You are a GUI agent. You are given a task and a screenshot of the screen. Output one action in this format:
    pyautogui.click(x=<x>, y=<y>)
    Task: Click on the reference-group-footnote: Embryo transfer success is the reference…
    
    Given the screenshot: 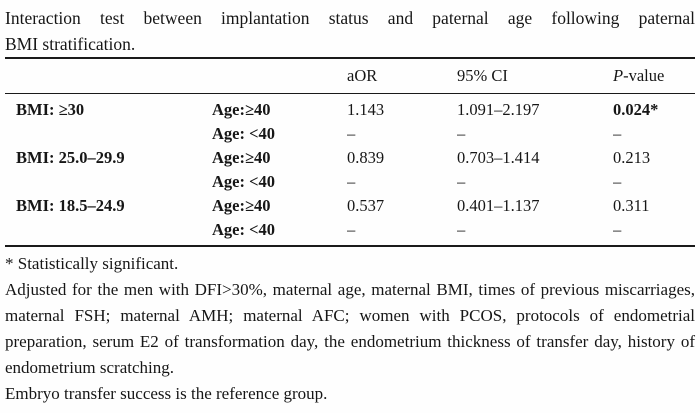 What is the action you would take?
    pyautogui.click(x=166, y=393)
    